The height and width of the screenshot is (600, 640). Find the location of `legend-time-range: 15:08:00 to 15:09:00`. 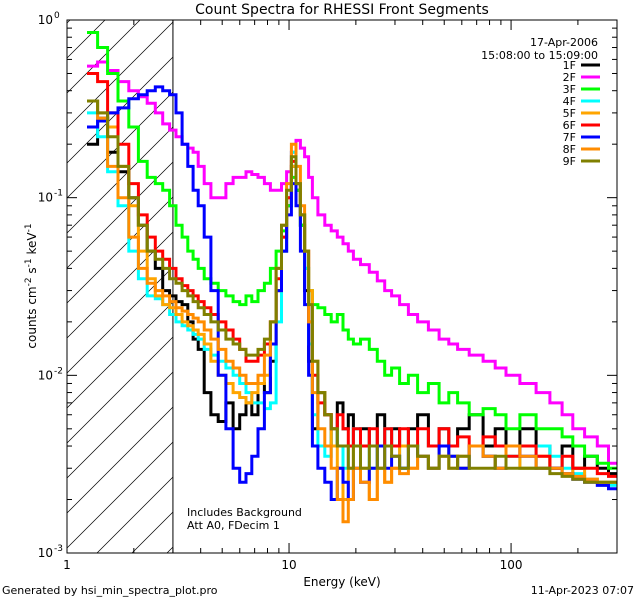

legend-time-range: 15:08:00 to 15:09:00 is located at coordinates (539, 55).